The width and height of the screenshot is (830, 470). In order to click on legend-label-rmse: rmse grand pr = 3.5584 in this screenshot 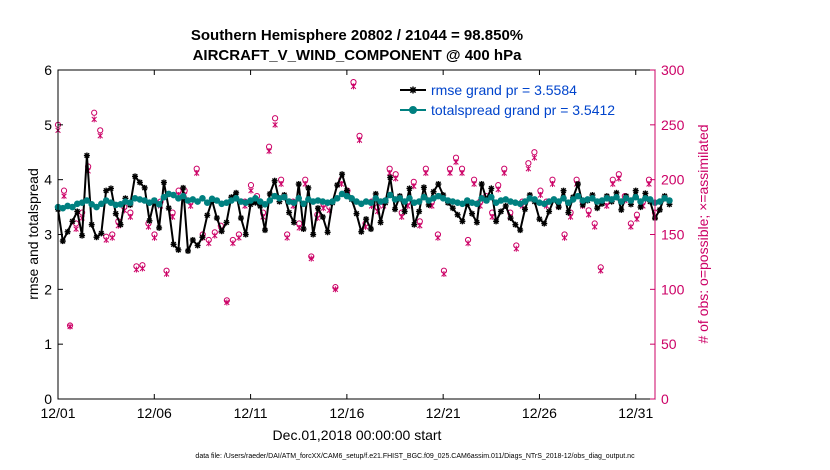, I will do `click(504, 90)`.